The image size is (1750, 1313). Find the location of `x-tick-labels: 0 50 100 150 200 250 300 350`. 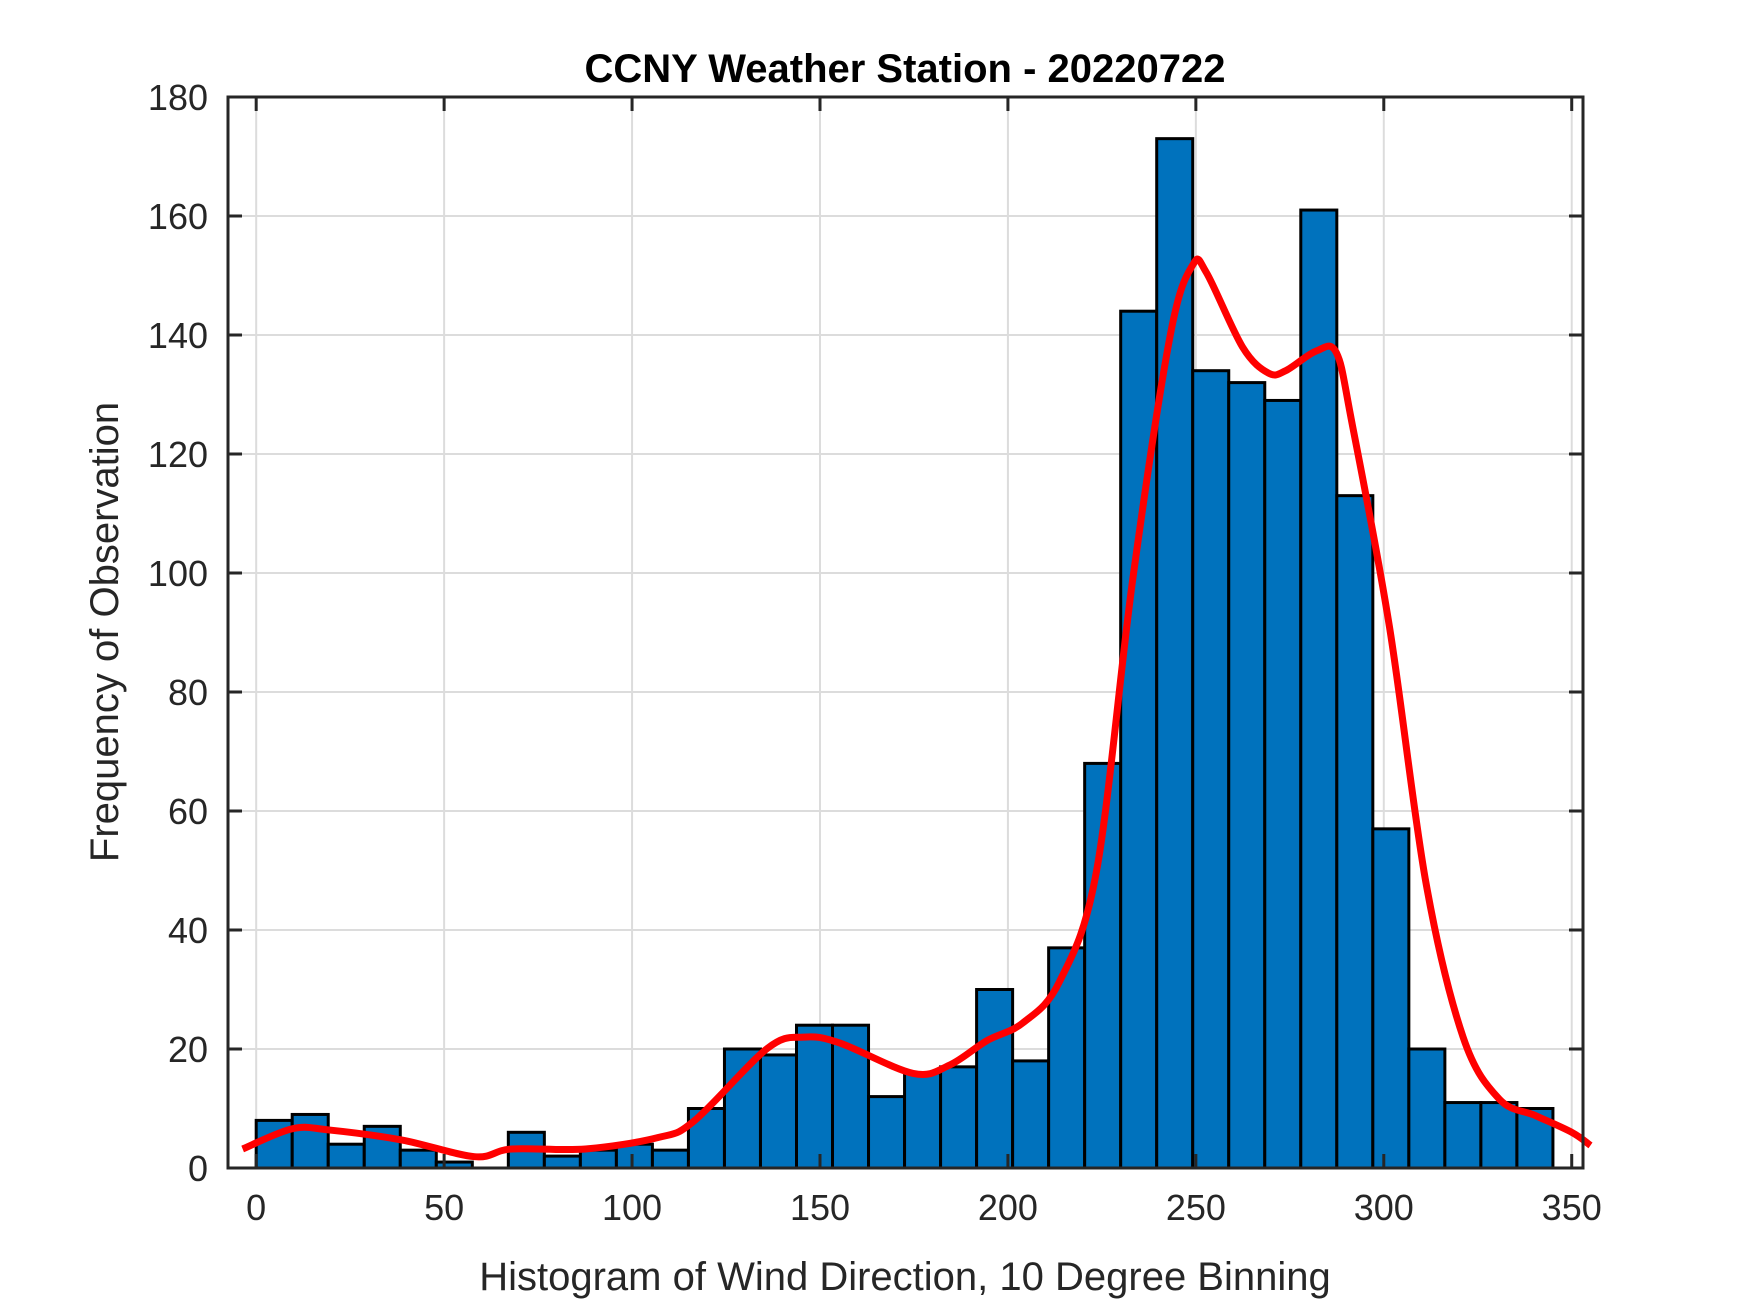

x-tick-labels: 0 50 100 150 200 250 300 350 is located at coordinates (924, 1207).